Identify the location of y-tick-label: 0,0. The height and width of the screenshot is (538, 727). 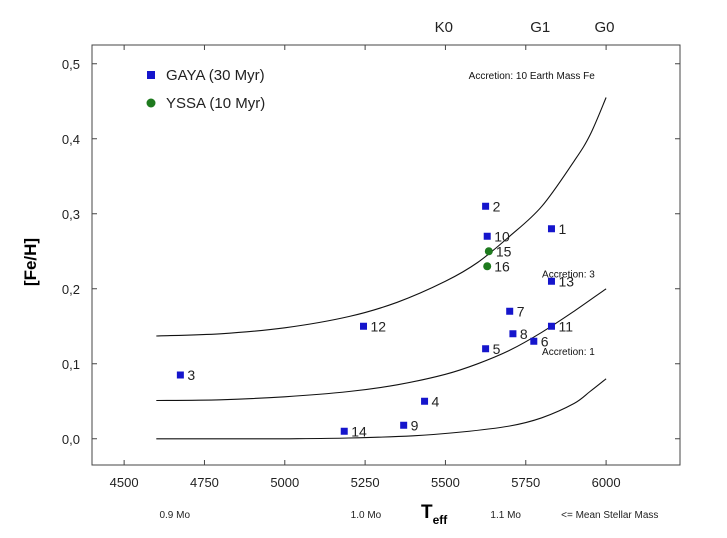
(71, 439).